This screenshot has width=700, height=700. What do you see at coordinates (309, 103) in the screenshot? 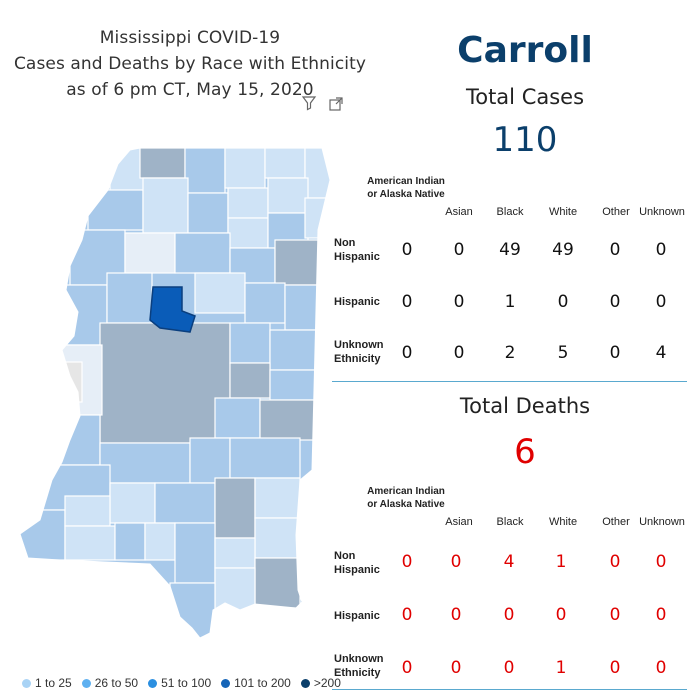
I see `filter-icon` at bounding box center [309, 103].